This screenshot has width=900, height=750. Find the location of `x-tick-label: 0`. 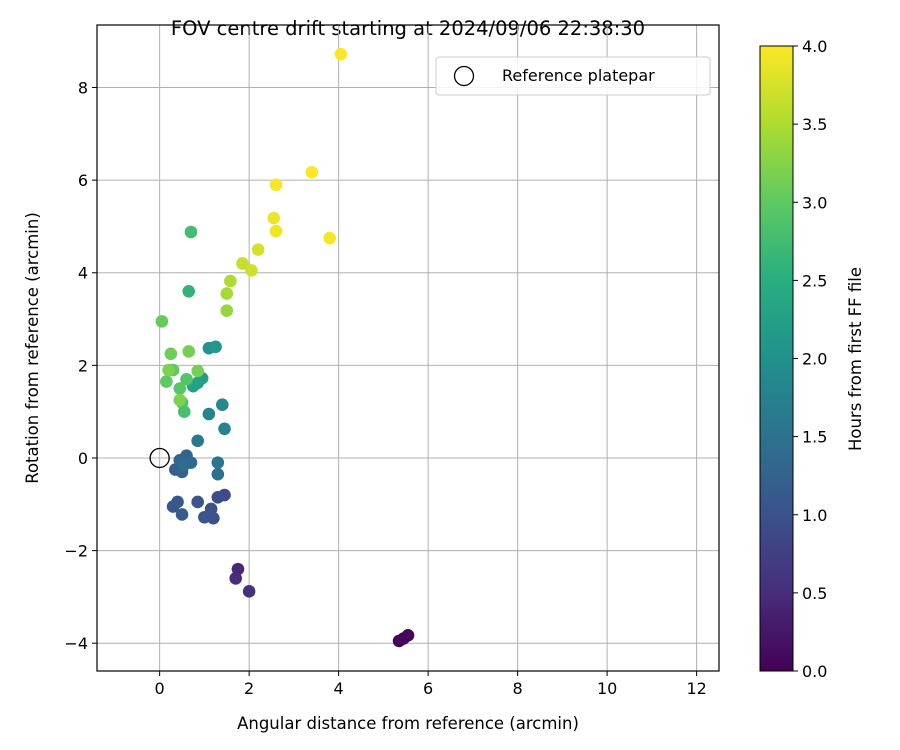

x-tick-label: 0 is located at coordinates (160, 688).